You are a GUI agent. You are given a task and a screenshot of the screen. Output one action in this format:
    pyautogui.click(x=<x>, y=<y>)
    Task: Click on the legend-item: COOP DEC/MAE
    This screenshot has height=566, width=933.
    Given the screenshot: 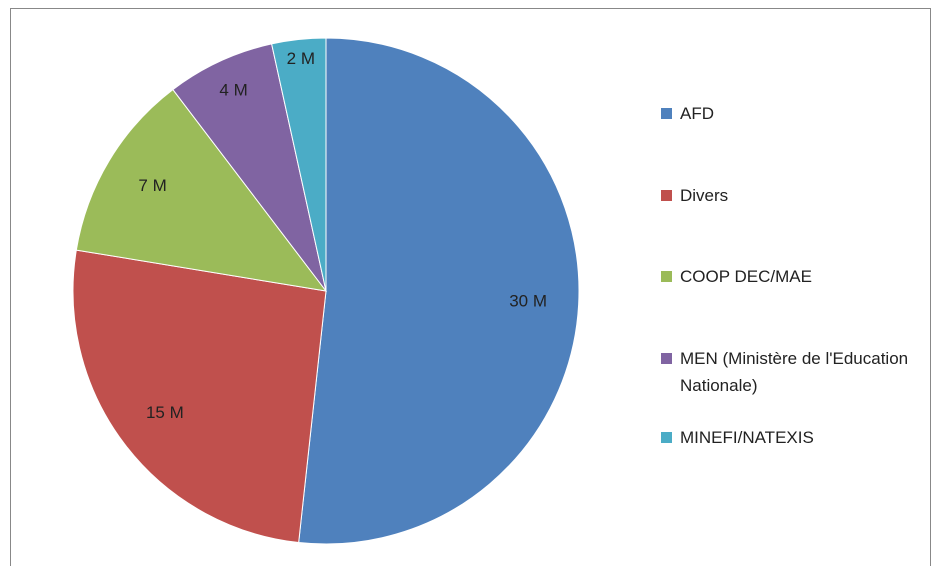 What is the action you would take?
    pyautogui.click(x=790, y=276)
    